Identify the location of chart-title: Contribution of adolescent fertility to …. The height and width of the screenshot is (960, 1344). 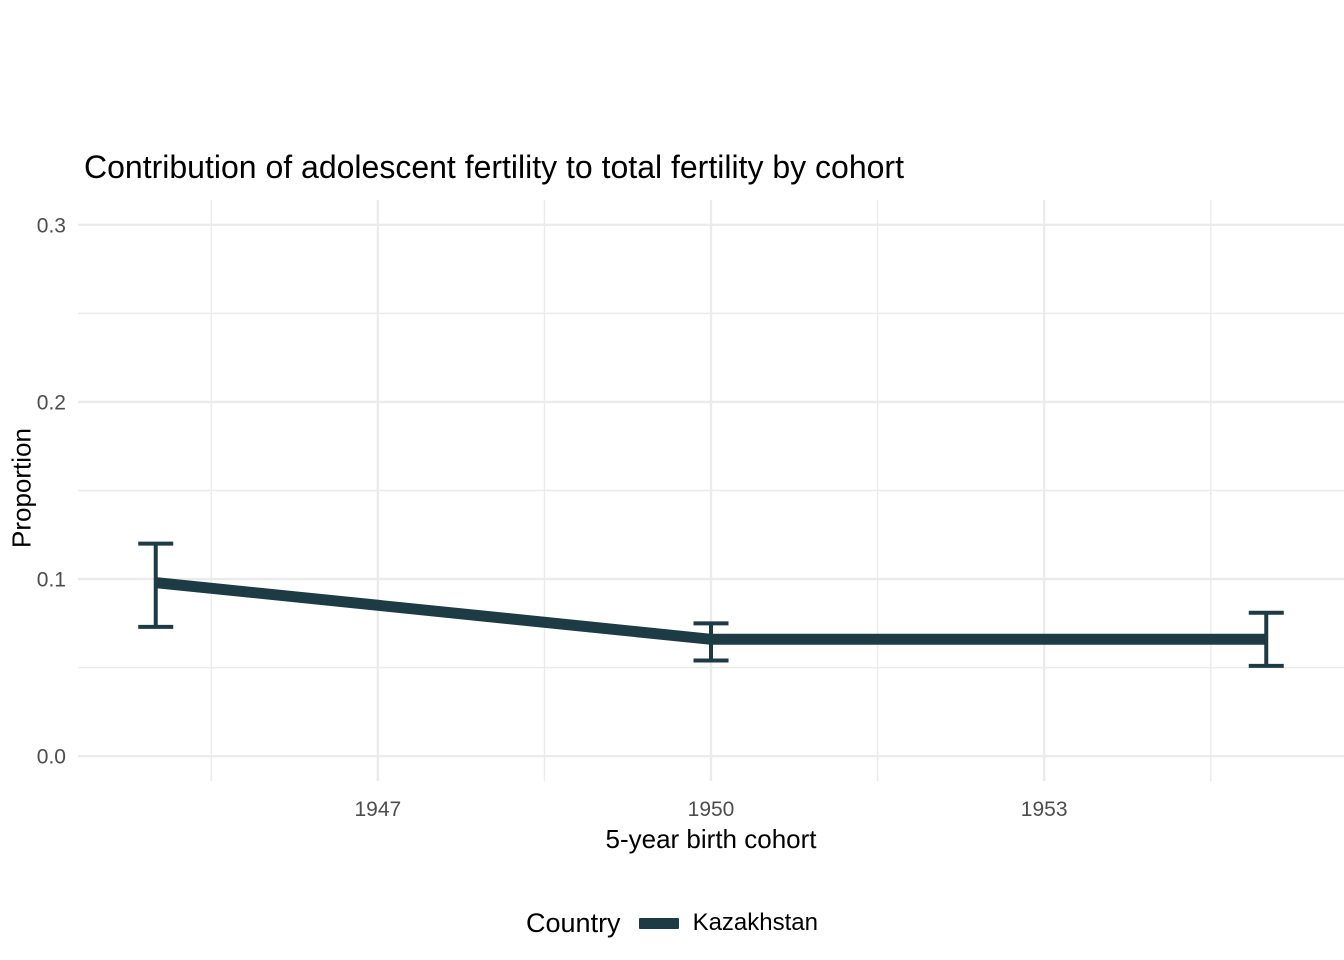
(494, 167).